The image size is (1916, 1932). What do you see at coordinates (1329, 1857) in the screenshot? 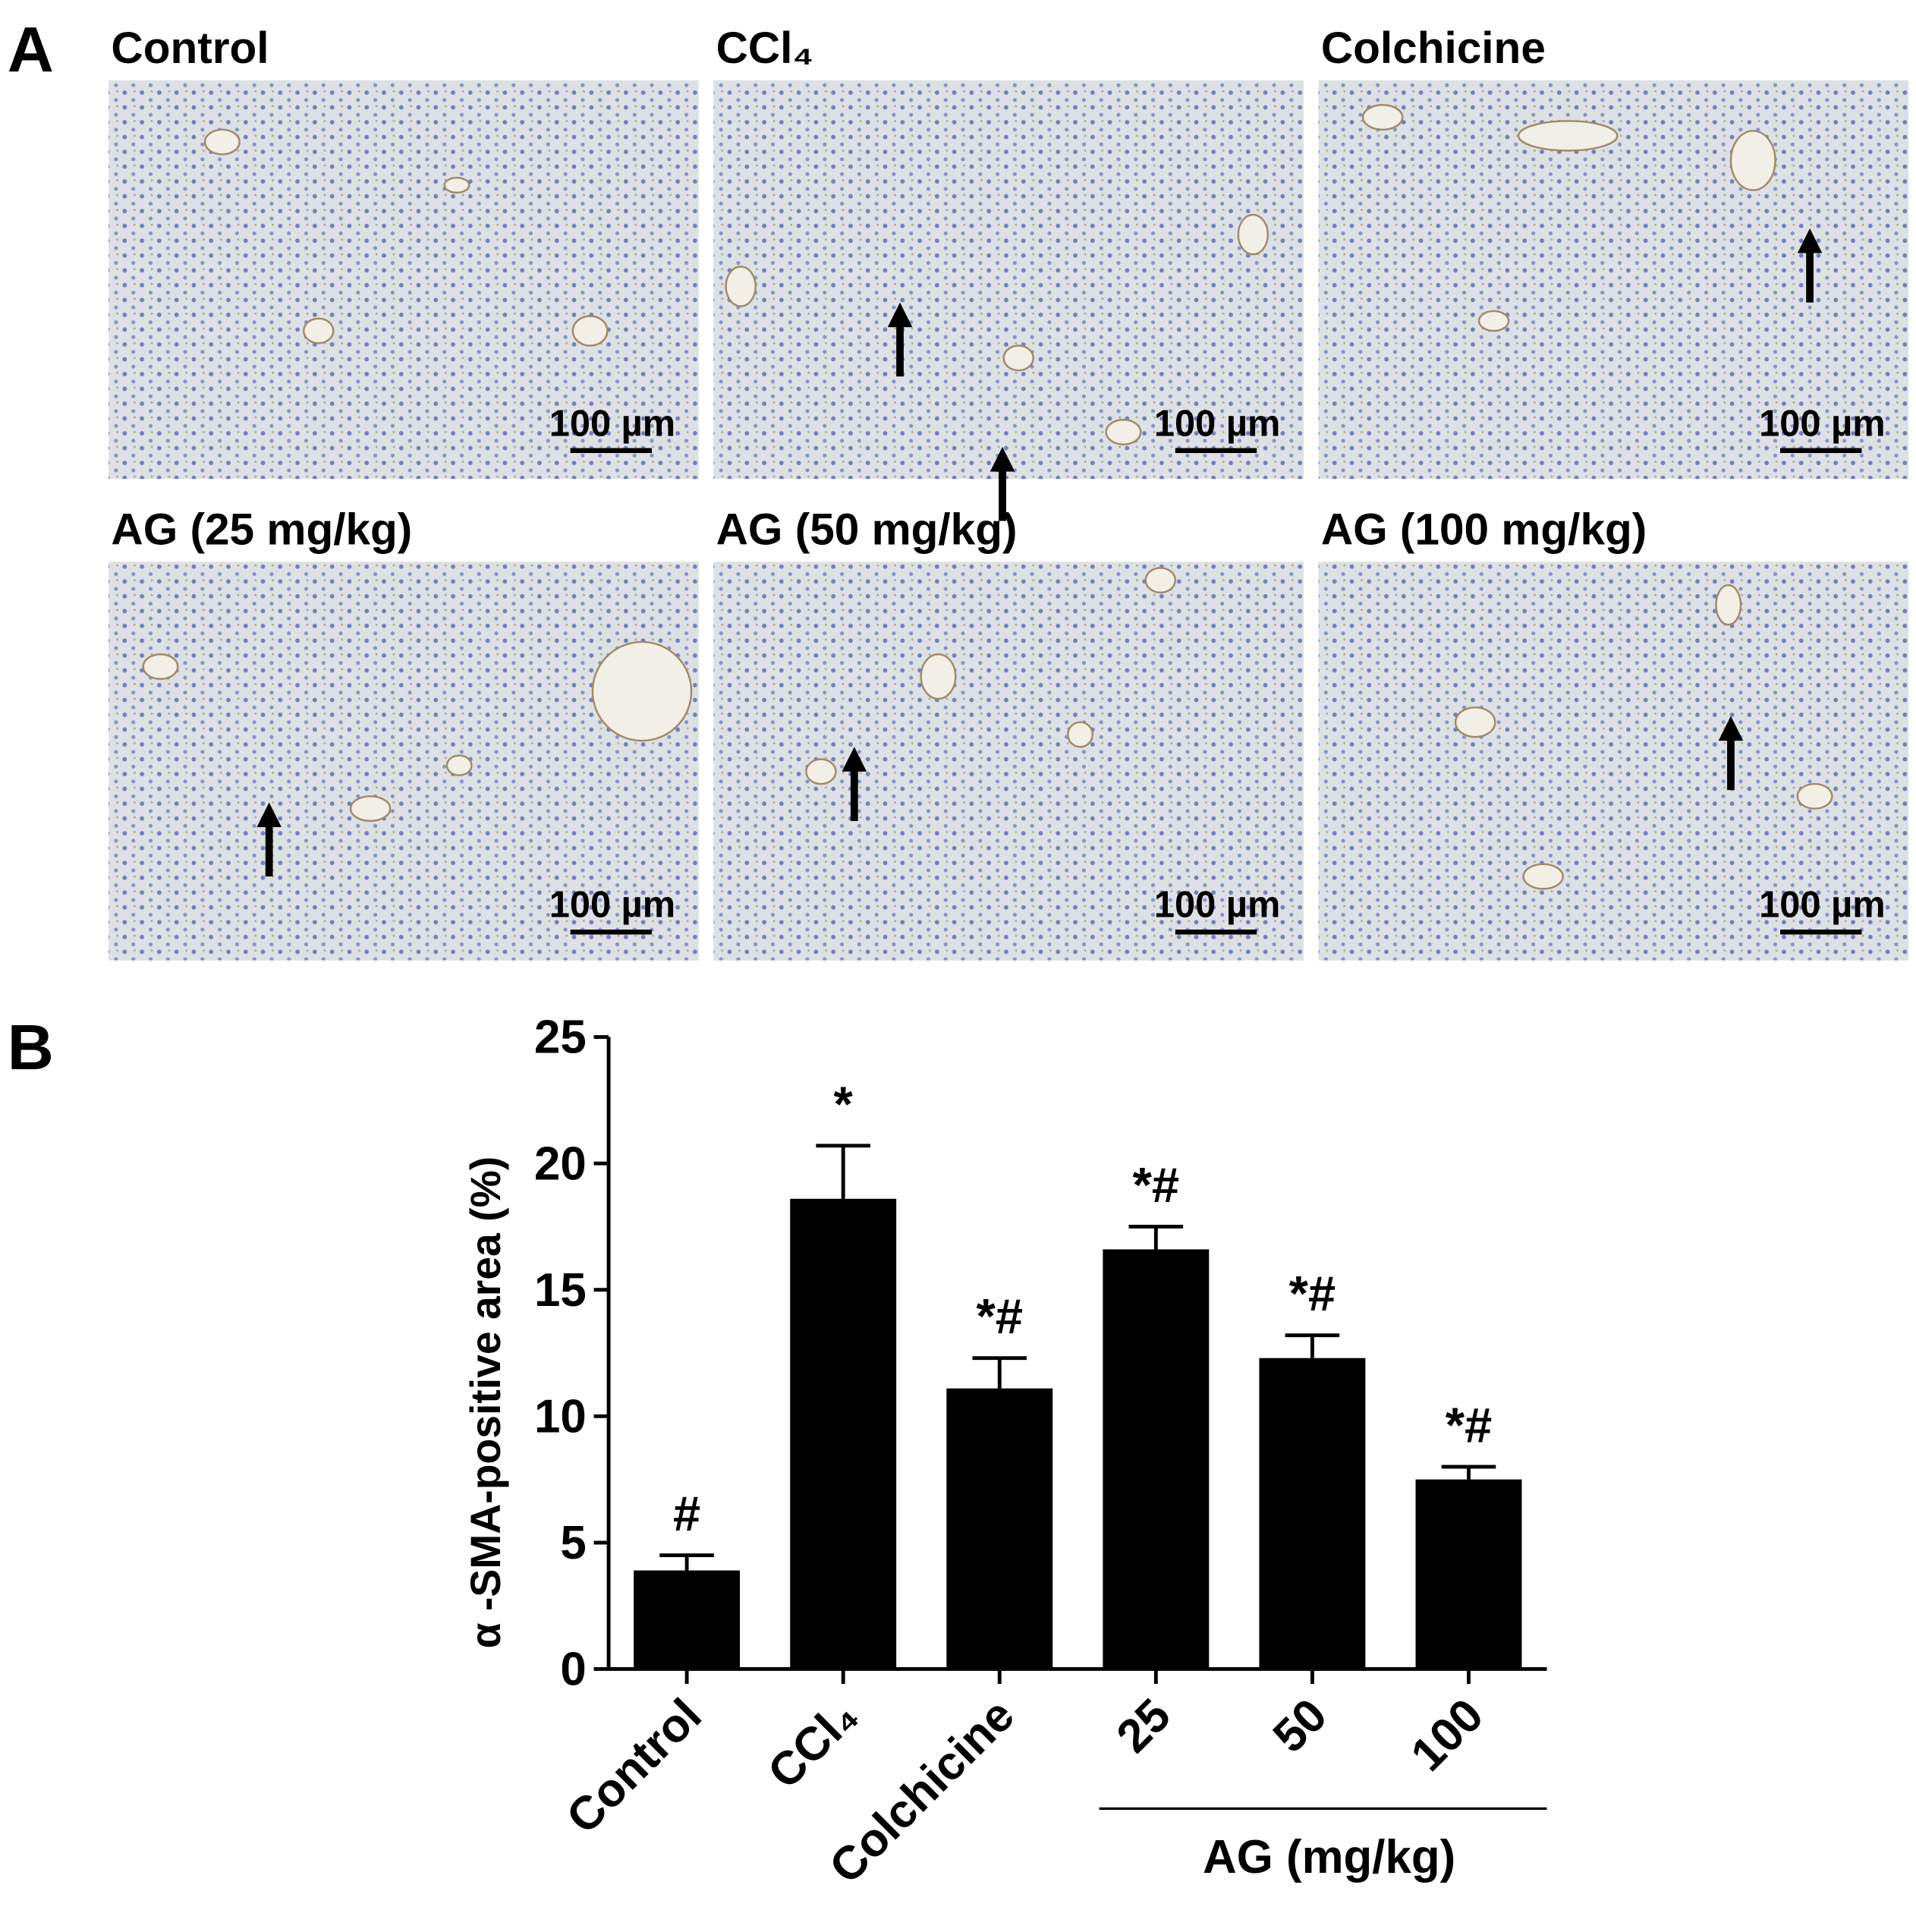
I see `group-label: AG (mg/kg)` at bounding box center [1329, 1857].